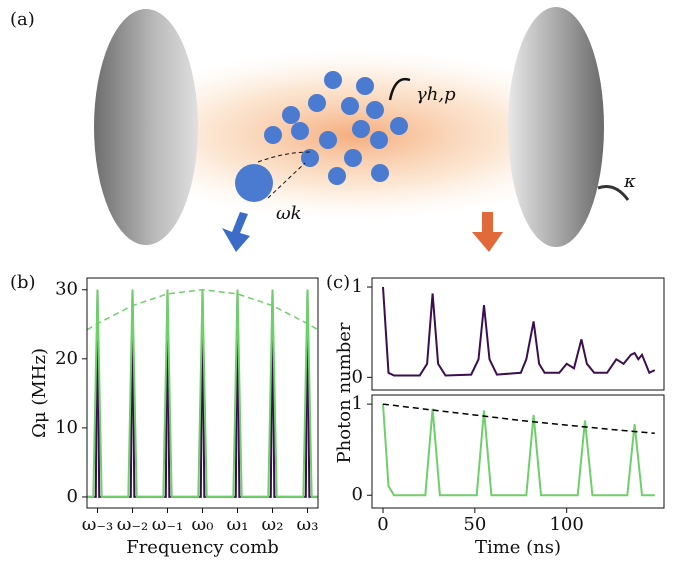 The image size is (696, 565). I want to click on x-tick-label: ω₋₁, so click(167, 524).